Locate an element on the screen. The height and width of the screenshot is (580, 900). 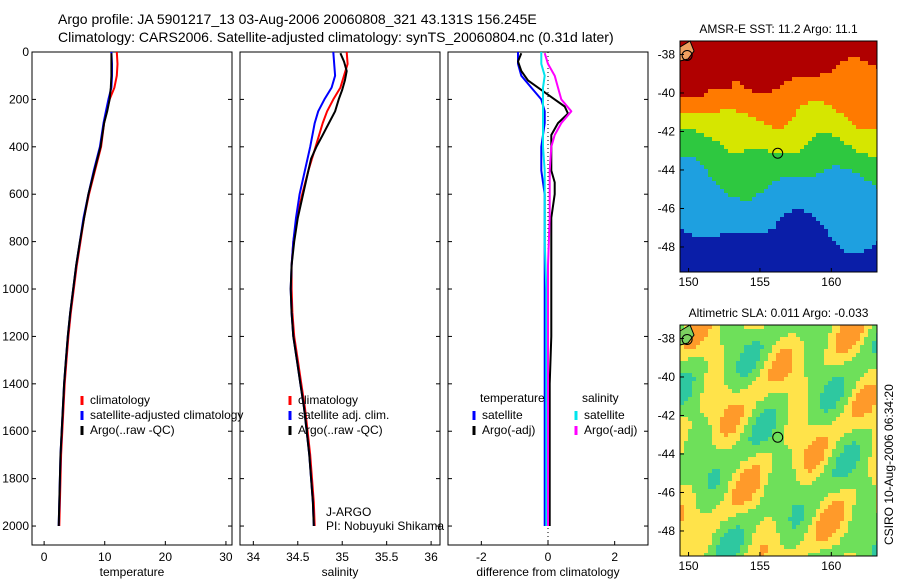
difference-panel-legend-title-1: salinity is located at coordinates (600, 398).